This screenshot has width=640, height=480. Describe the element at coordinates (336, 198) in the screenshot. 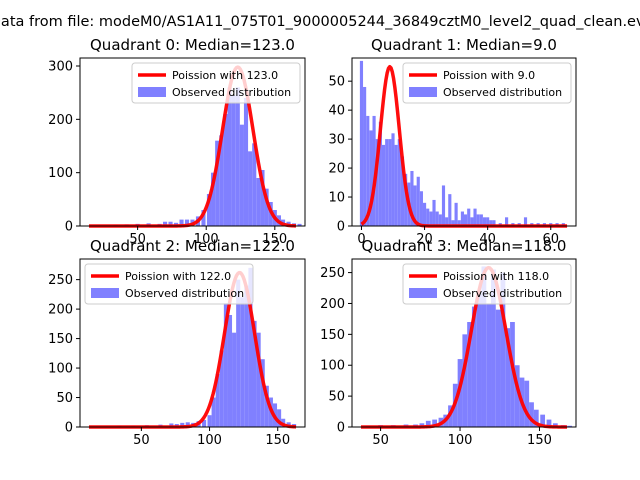

I see `y-tick-label: 10` at that location.